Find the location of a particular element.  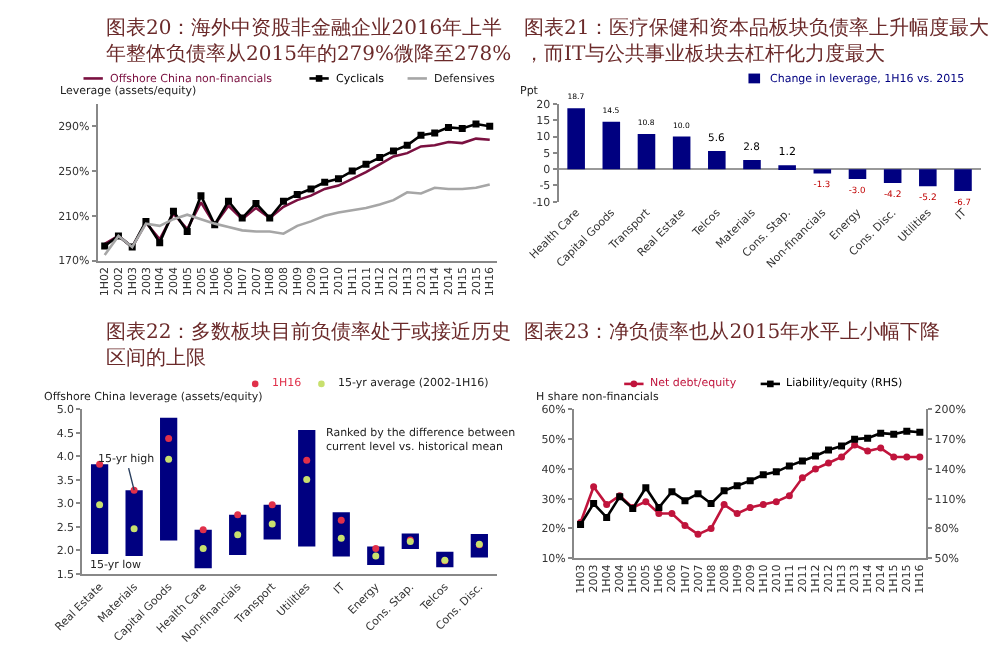

line-series is located at coordinates (297, 220).